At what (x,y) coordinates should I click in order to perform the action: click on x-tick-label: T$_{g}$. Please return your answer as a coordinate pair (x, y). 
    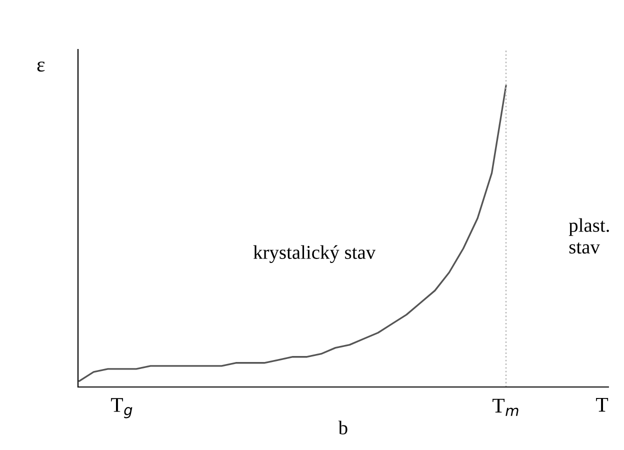
    Looking at the image, I should click on (121, 408).